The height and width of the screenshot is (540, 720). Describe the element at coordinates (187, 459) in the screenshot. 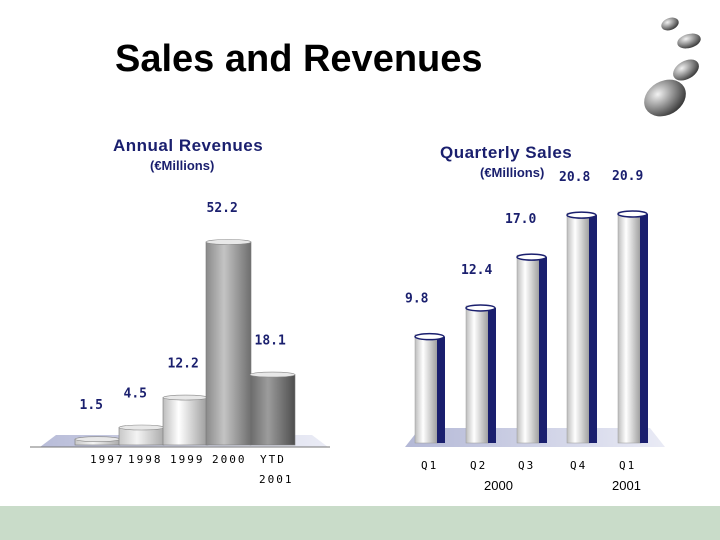

I see `annual-x-tick: 1999` at that location.